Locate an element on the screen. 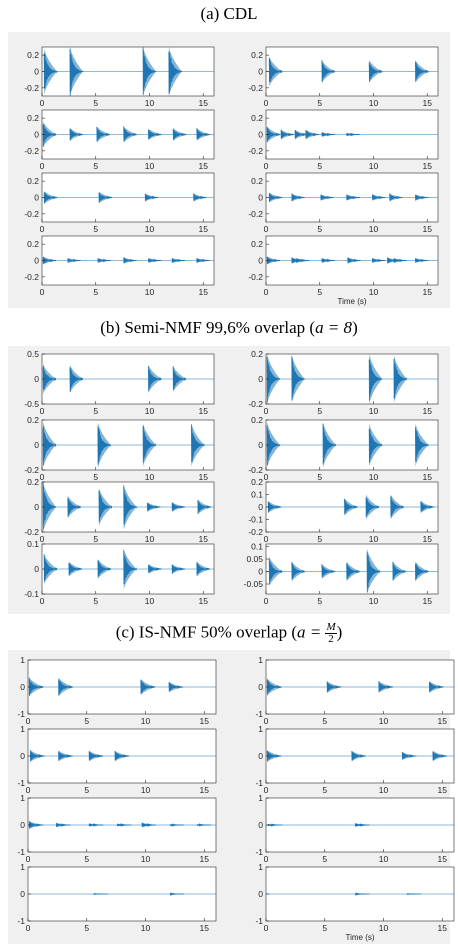  subplot-g0-s4: 0.20-0.20 5 10 15 is located at coordinates (119, 203).